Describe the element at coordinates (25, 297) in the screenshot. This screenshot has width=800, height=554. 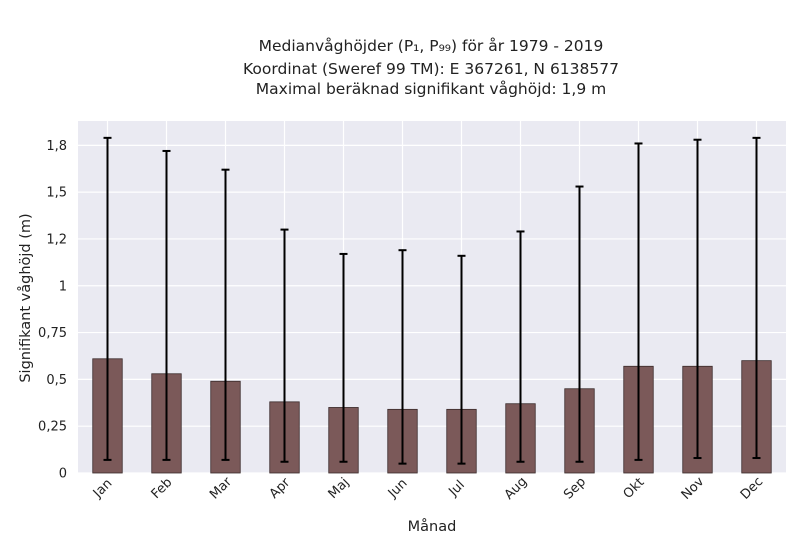
I see `y-axis-label: Signifikant våghöjd (m)` at that location.